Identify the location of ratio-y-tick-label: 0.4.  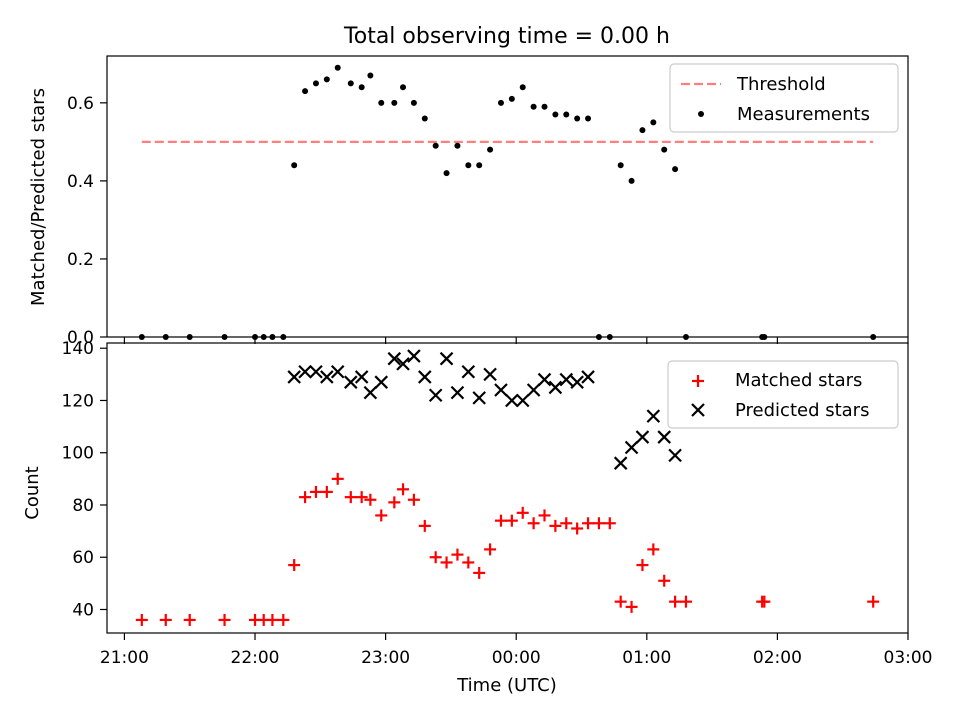
(80, 182).